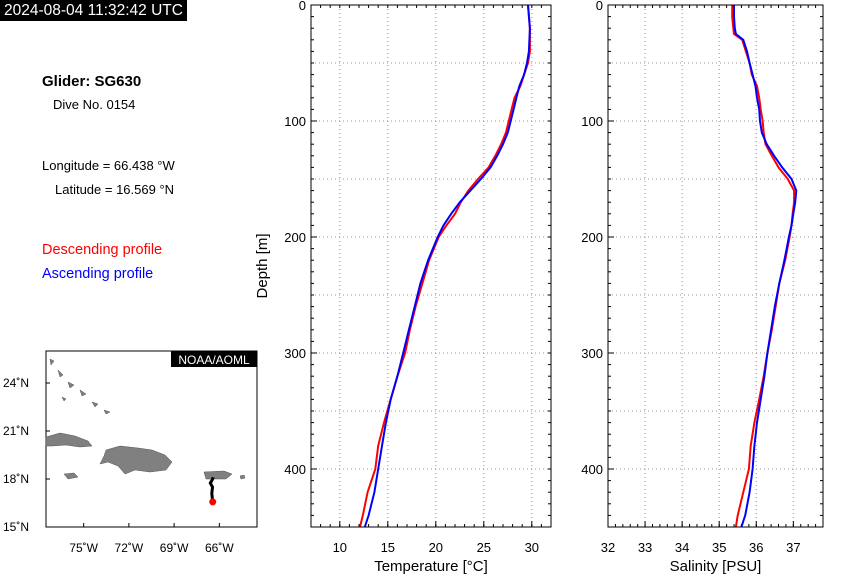 Image resolution: width=850 pixels, height=574 pixels. What do you see at coordinates (16, 431) in the screenshot?
I see `map-lat-label: 21˚N` at bounding box center [16, 431].